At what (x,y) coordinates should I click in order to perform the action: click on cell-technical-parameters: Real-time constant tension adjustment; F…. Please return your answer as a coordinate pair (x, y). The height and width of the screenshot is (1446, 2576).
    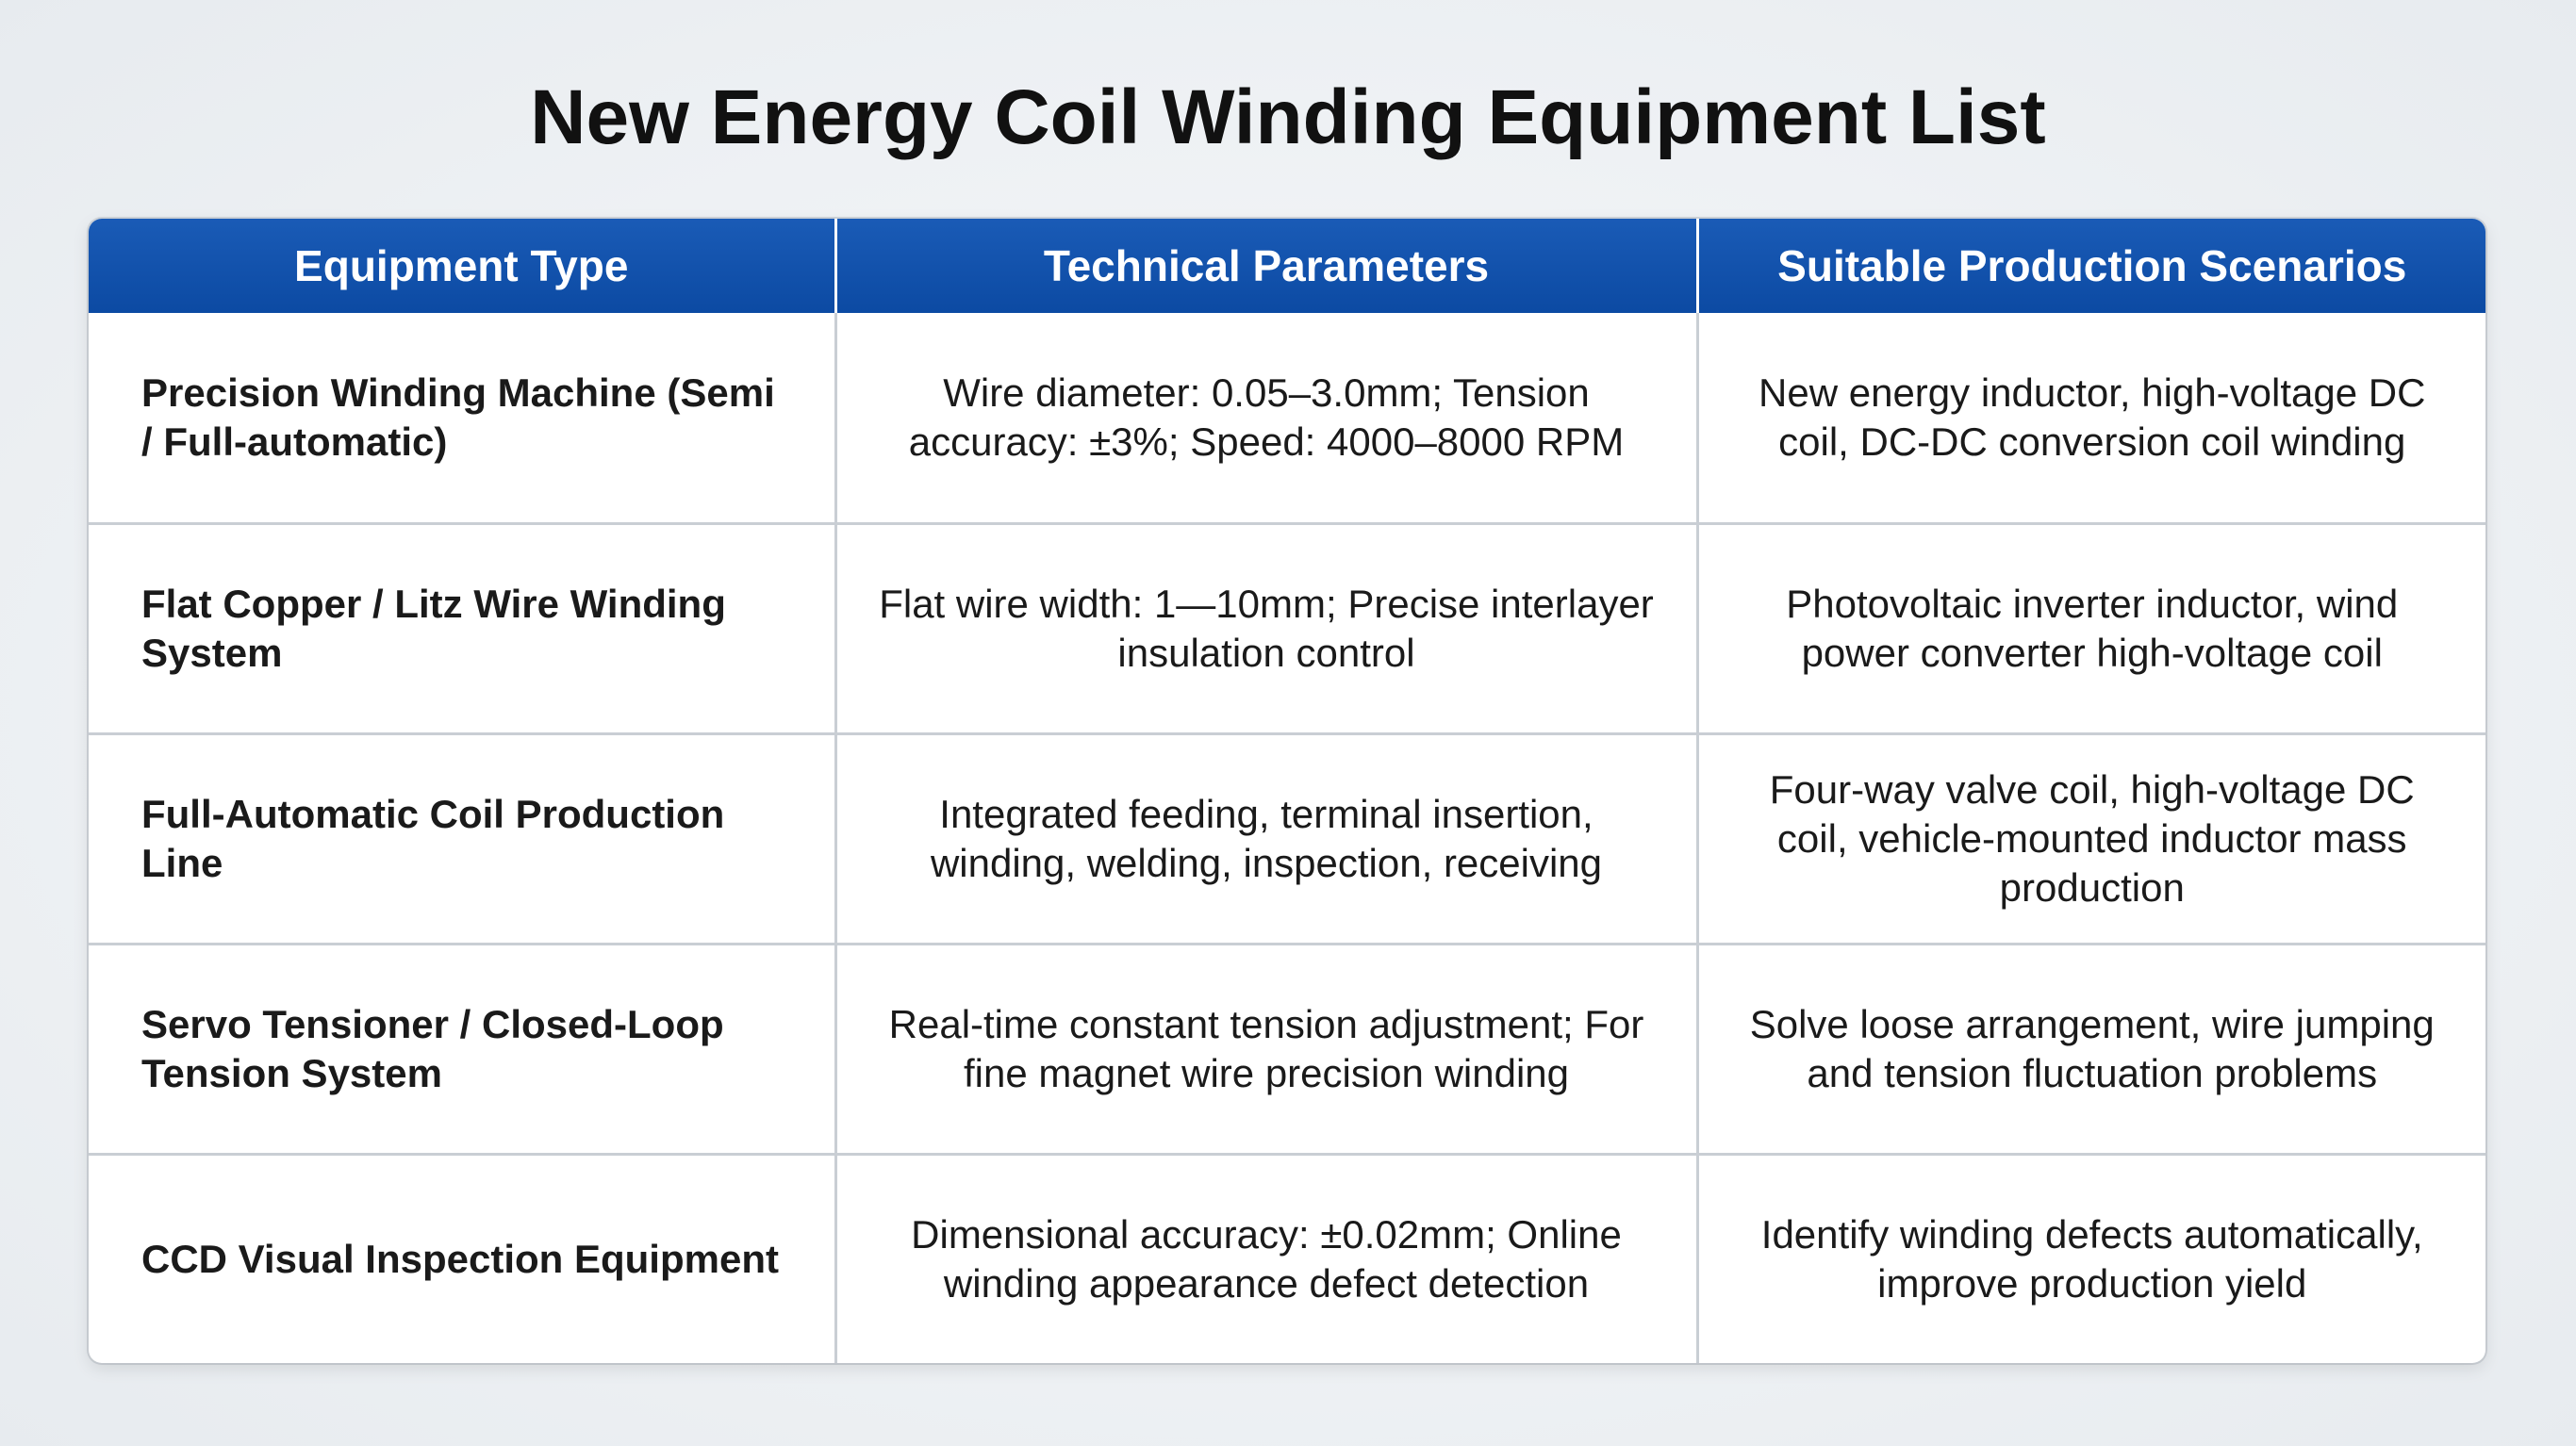
    Looking at the image, I should click on (1267, 1050).